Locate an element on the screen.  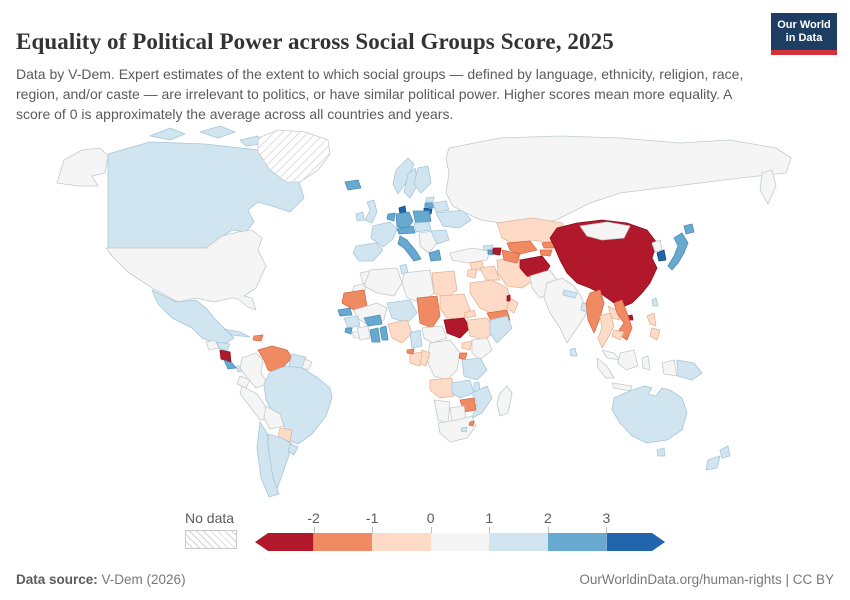
country-romania-bulgaria is located at coordinates (440, 237).